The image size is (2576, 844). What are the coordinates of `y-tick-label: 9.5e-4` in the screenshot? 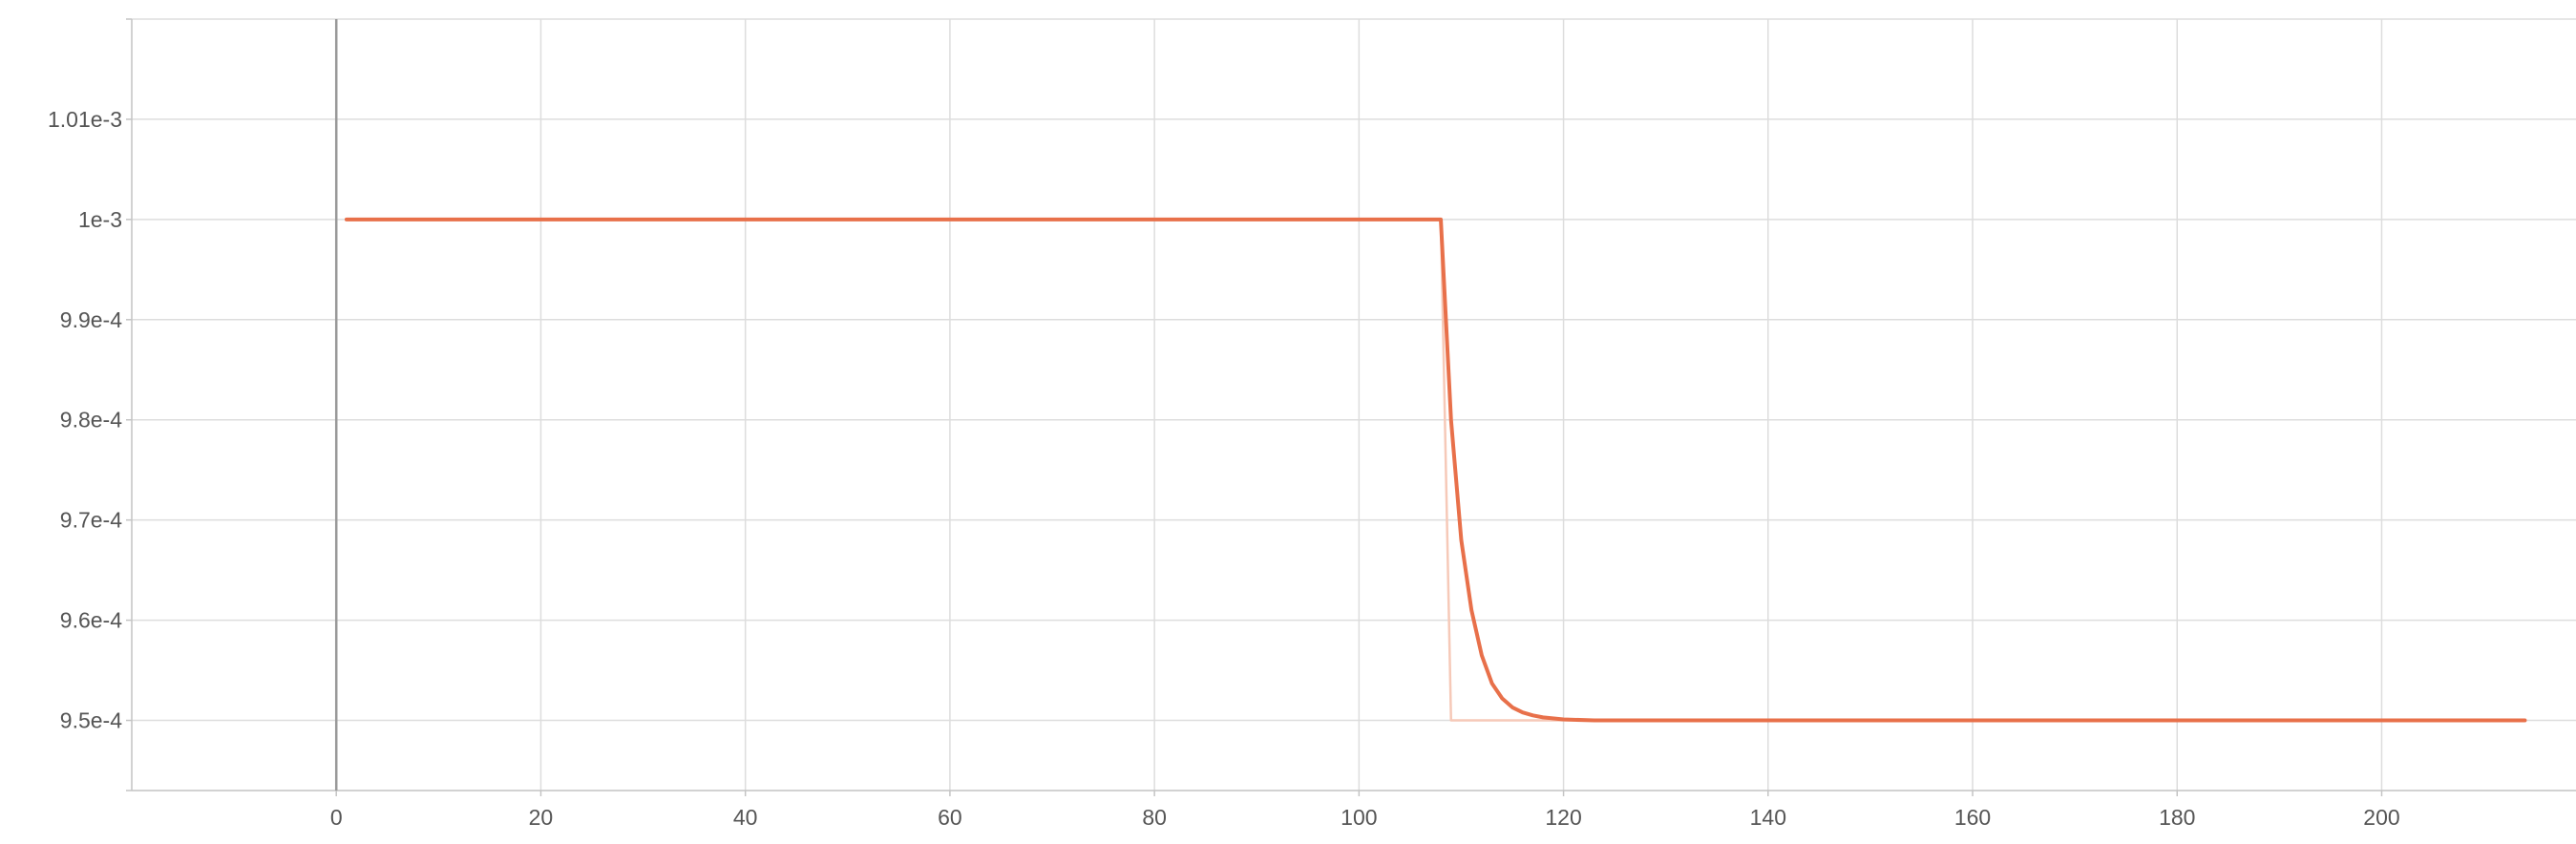 It's located at (91, 721).